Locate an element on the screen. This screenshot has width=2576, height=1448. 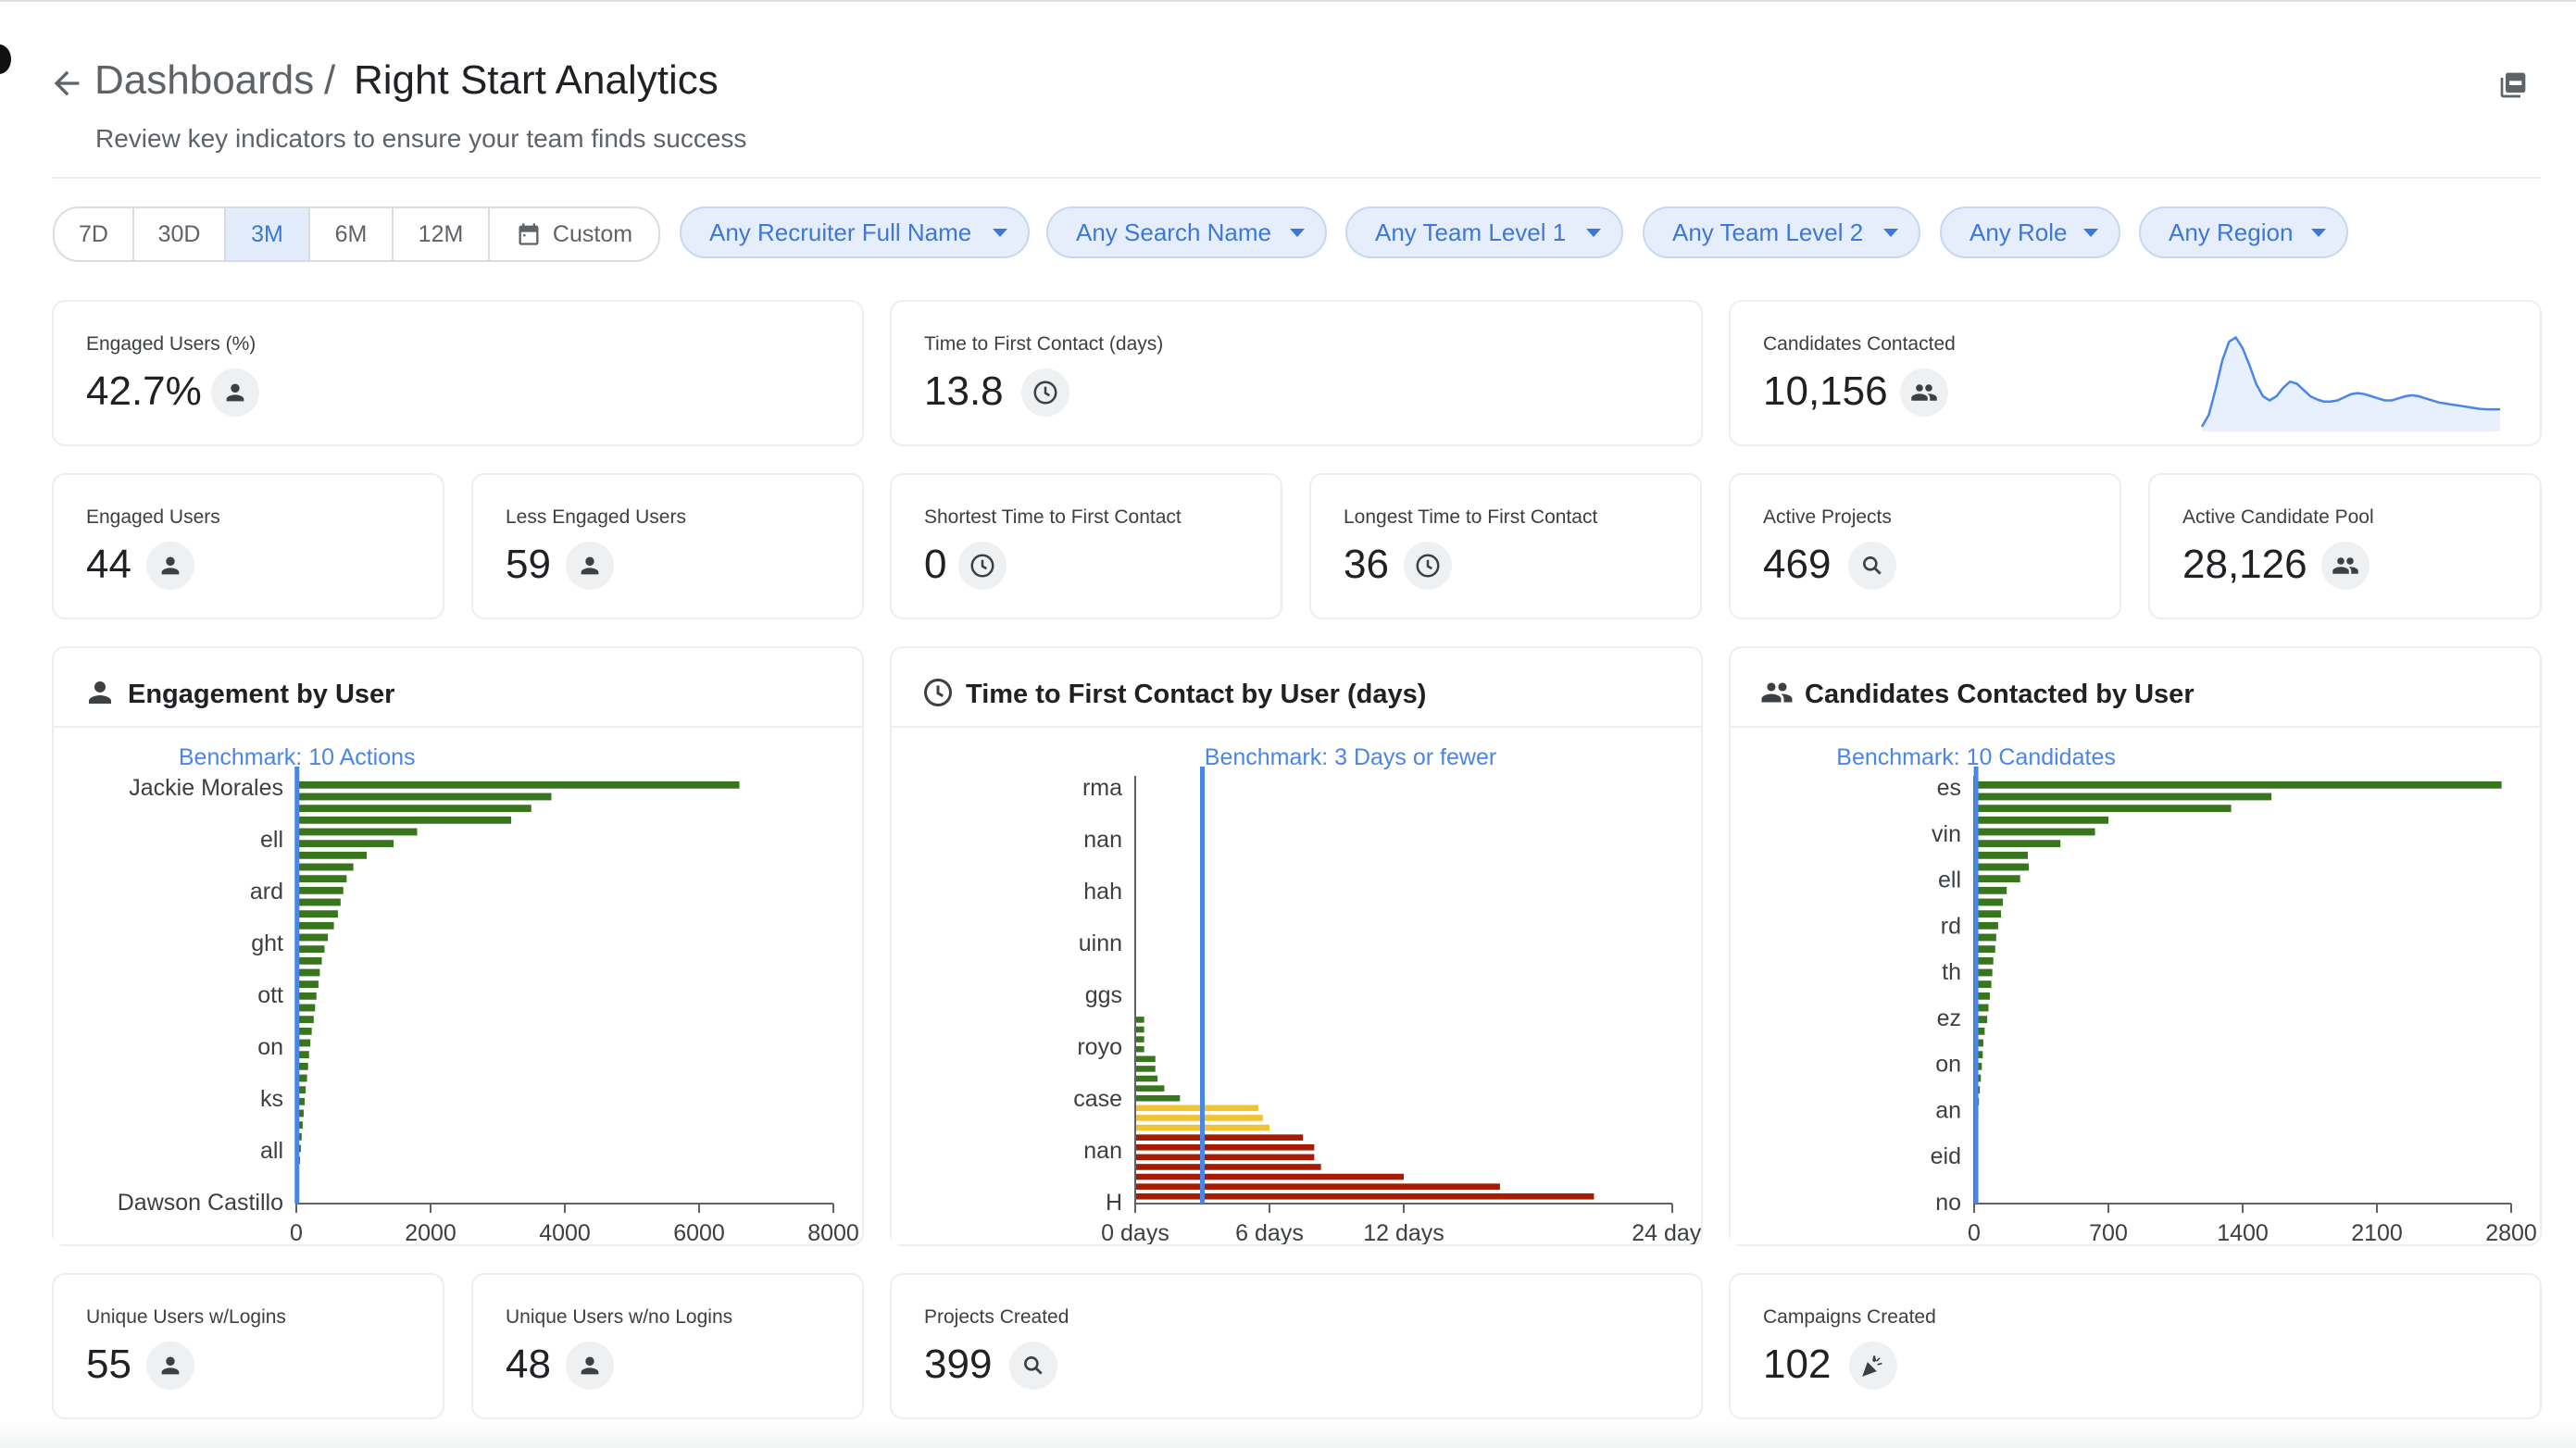
kpi-label: Candidates Contacted is located at coordinates (1859, 344).